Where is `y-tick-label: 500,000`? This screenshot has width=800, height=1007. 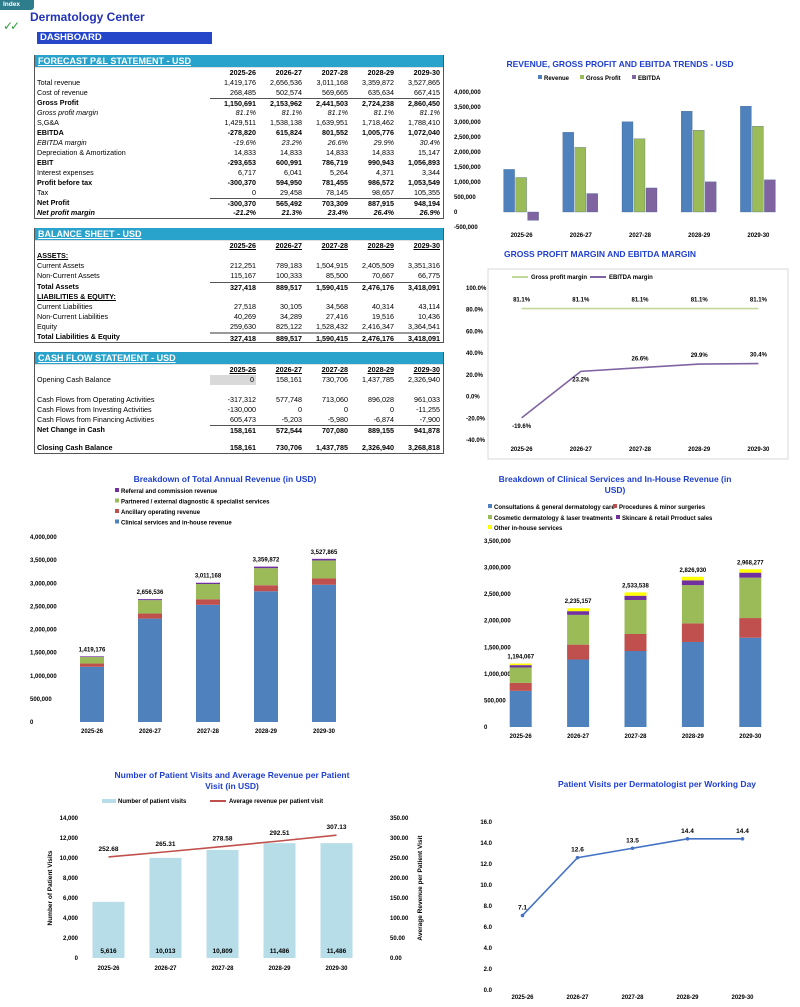
y-tick-label: 500,000 is located at coordinates (495, 701).